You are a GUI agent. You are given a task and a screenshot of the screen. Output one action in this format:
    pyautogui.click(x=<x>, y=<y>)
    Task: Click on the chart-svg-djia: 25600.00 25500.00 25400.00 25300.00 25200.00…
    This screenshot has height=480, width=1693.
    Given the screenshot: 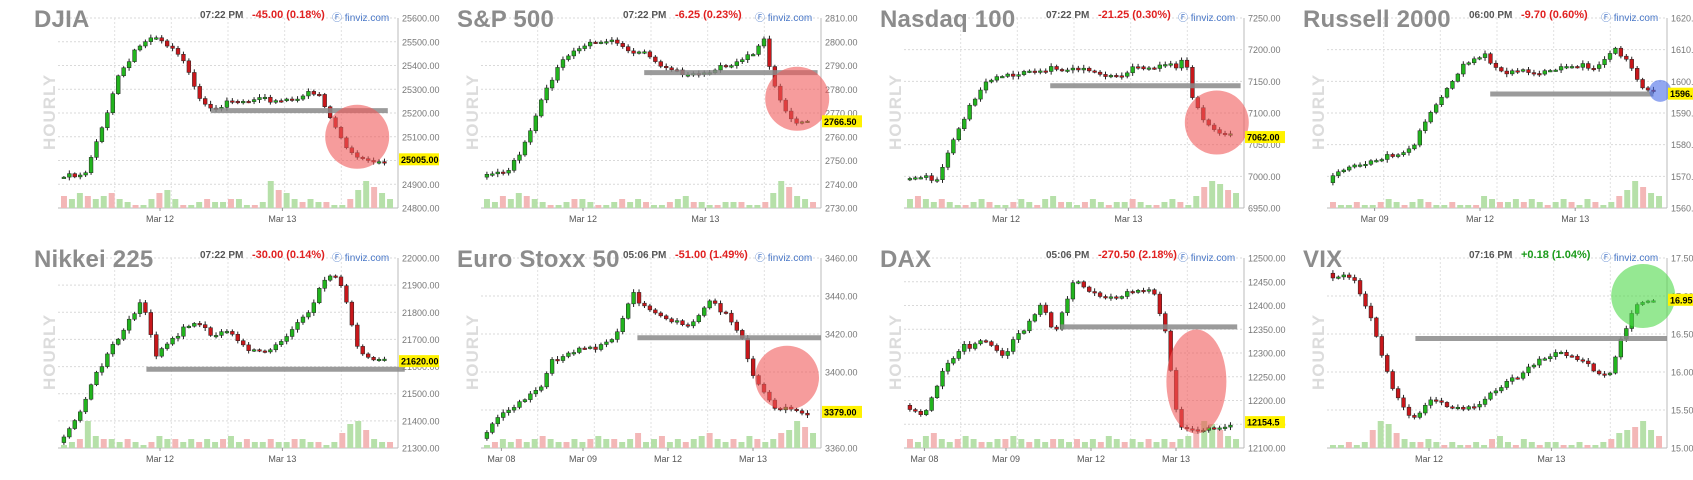 What is the action you would take?
    pyautogui.click(x=249, y=119)
    